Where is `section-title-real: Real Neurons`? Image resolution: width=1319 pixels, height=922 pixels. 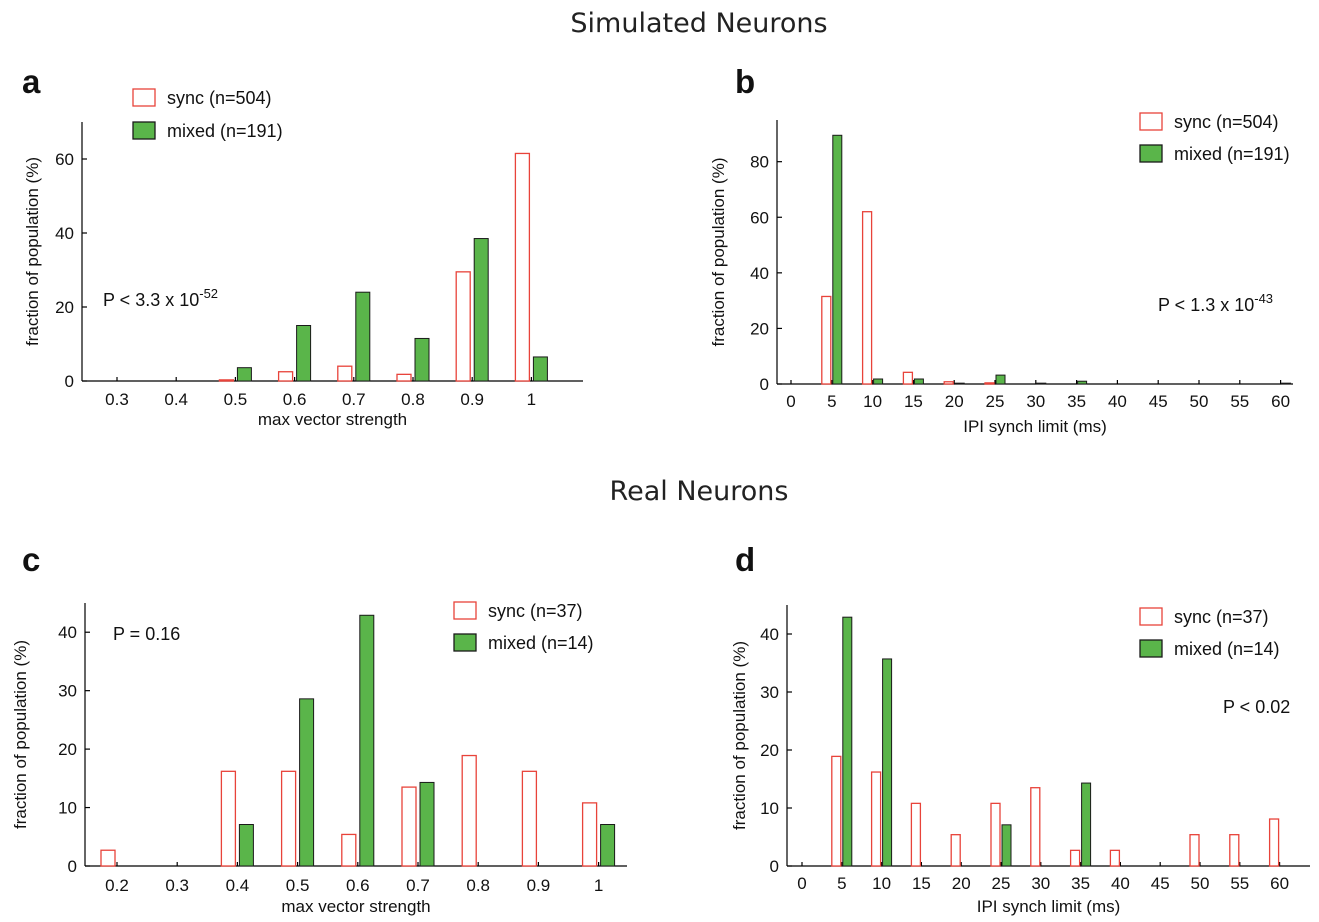
section-title-real: Real Neurons is located at coordinates (699, 491).